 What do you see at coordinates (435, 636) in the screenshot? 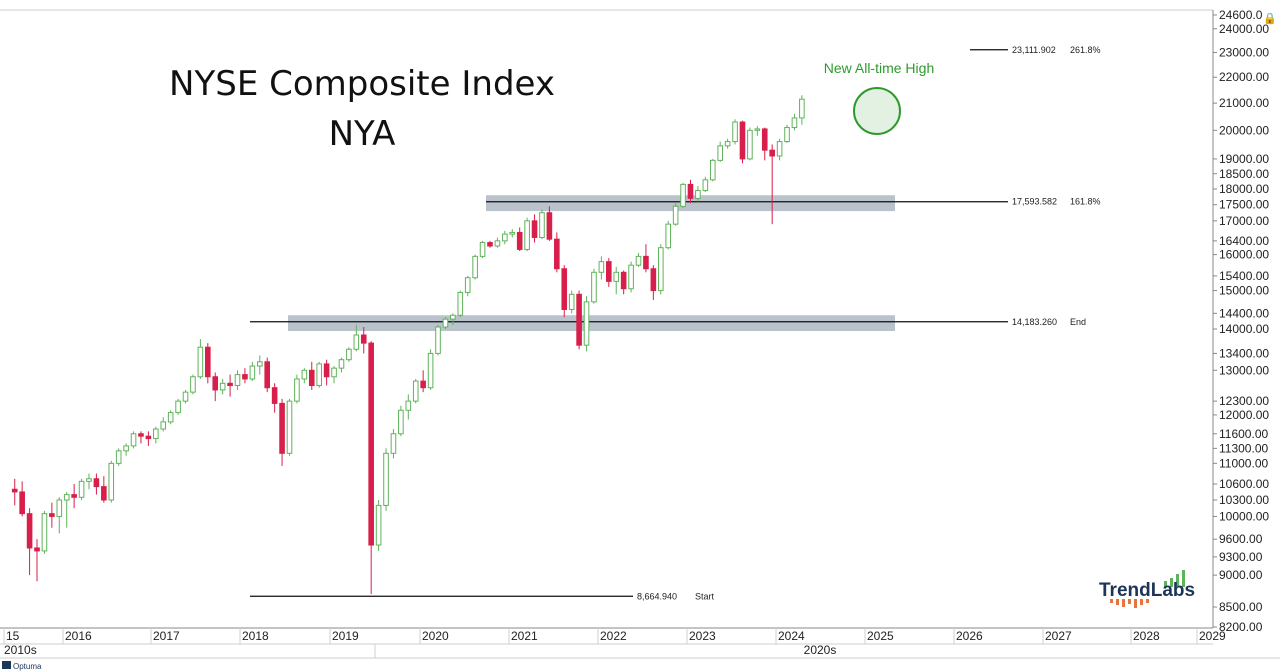
I see `x-tick-label: 2020` at bounding box center [435, 636].